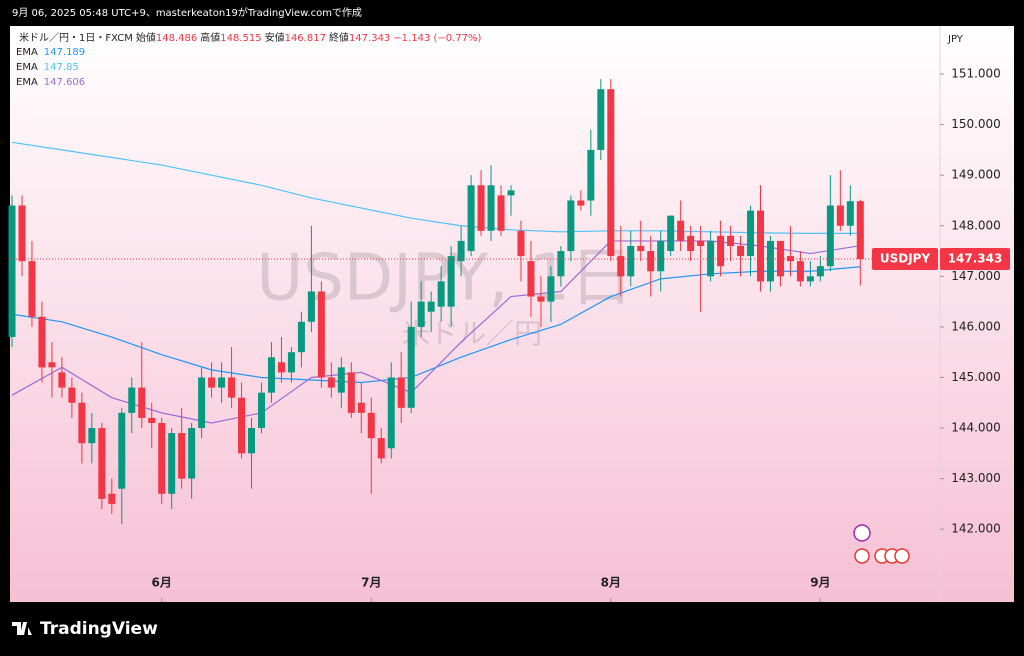 The image size is (1024, 656). I want to click on y-tick-label: 148.000, so click(976, 225).